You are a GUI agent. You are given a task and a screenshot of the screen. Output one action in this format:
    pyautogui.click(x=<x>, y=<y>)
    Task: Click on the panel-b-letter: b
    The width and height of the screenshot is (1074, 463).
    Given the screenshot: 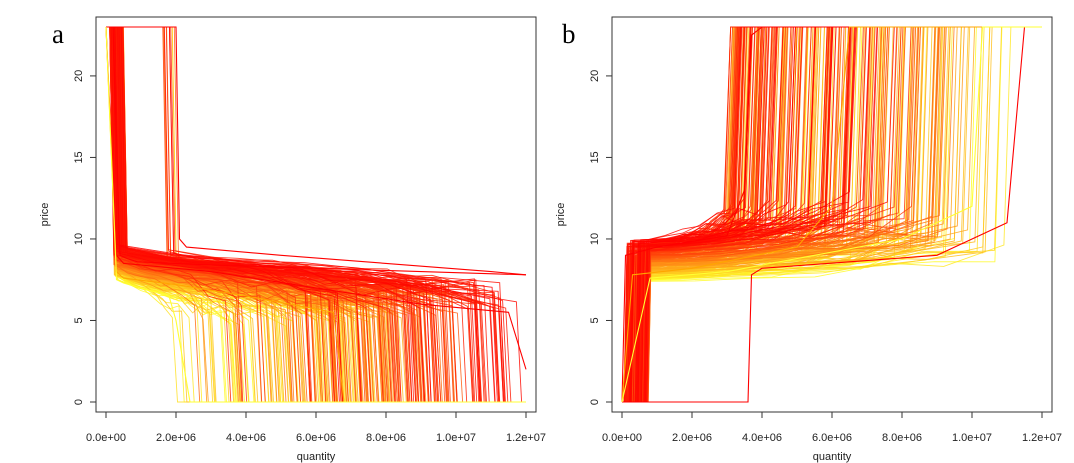 What is the action you would take?
    pyautogui.click(x=569, y=34)
    